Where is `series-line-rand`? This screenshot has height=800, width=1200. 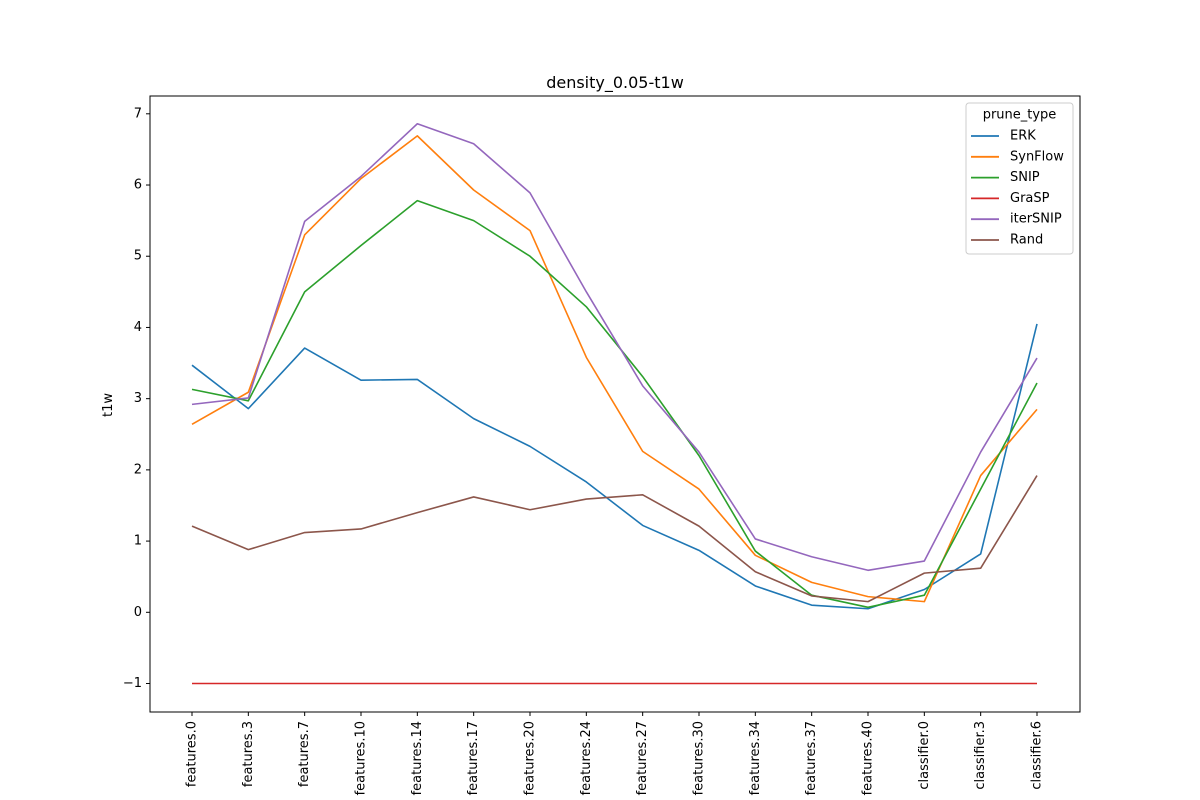 series-line-rand is located at coordinates (614, 539).